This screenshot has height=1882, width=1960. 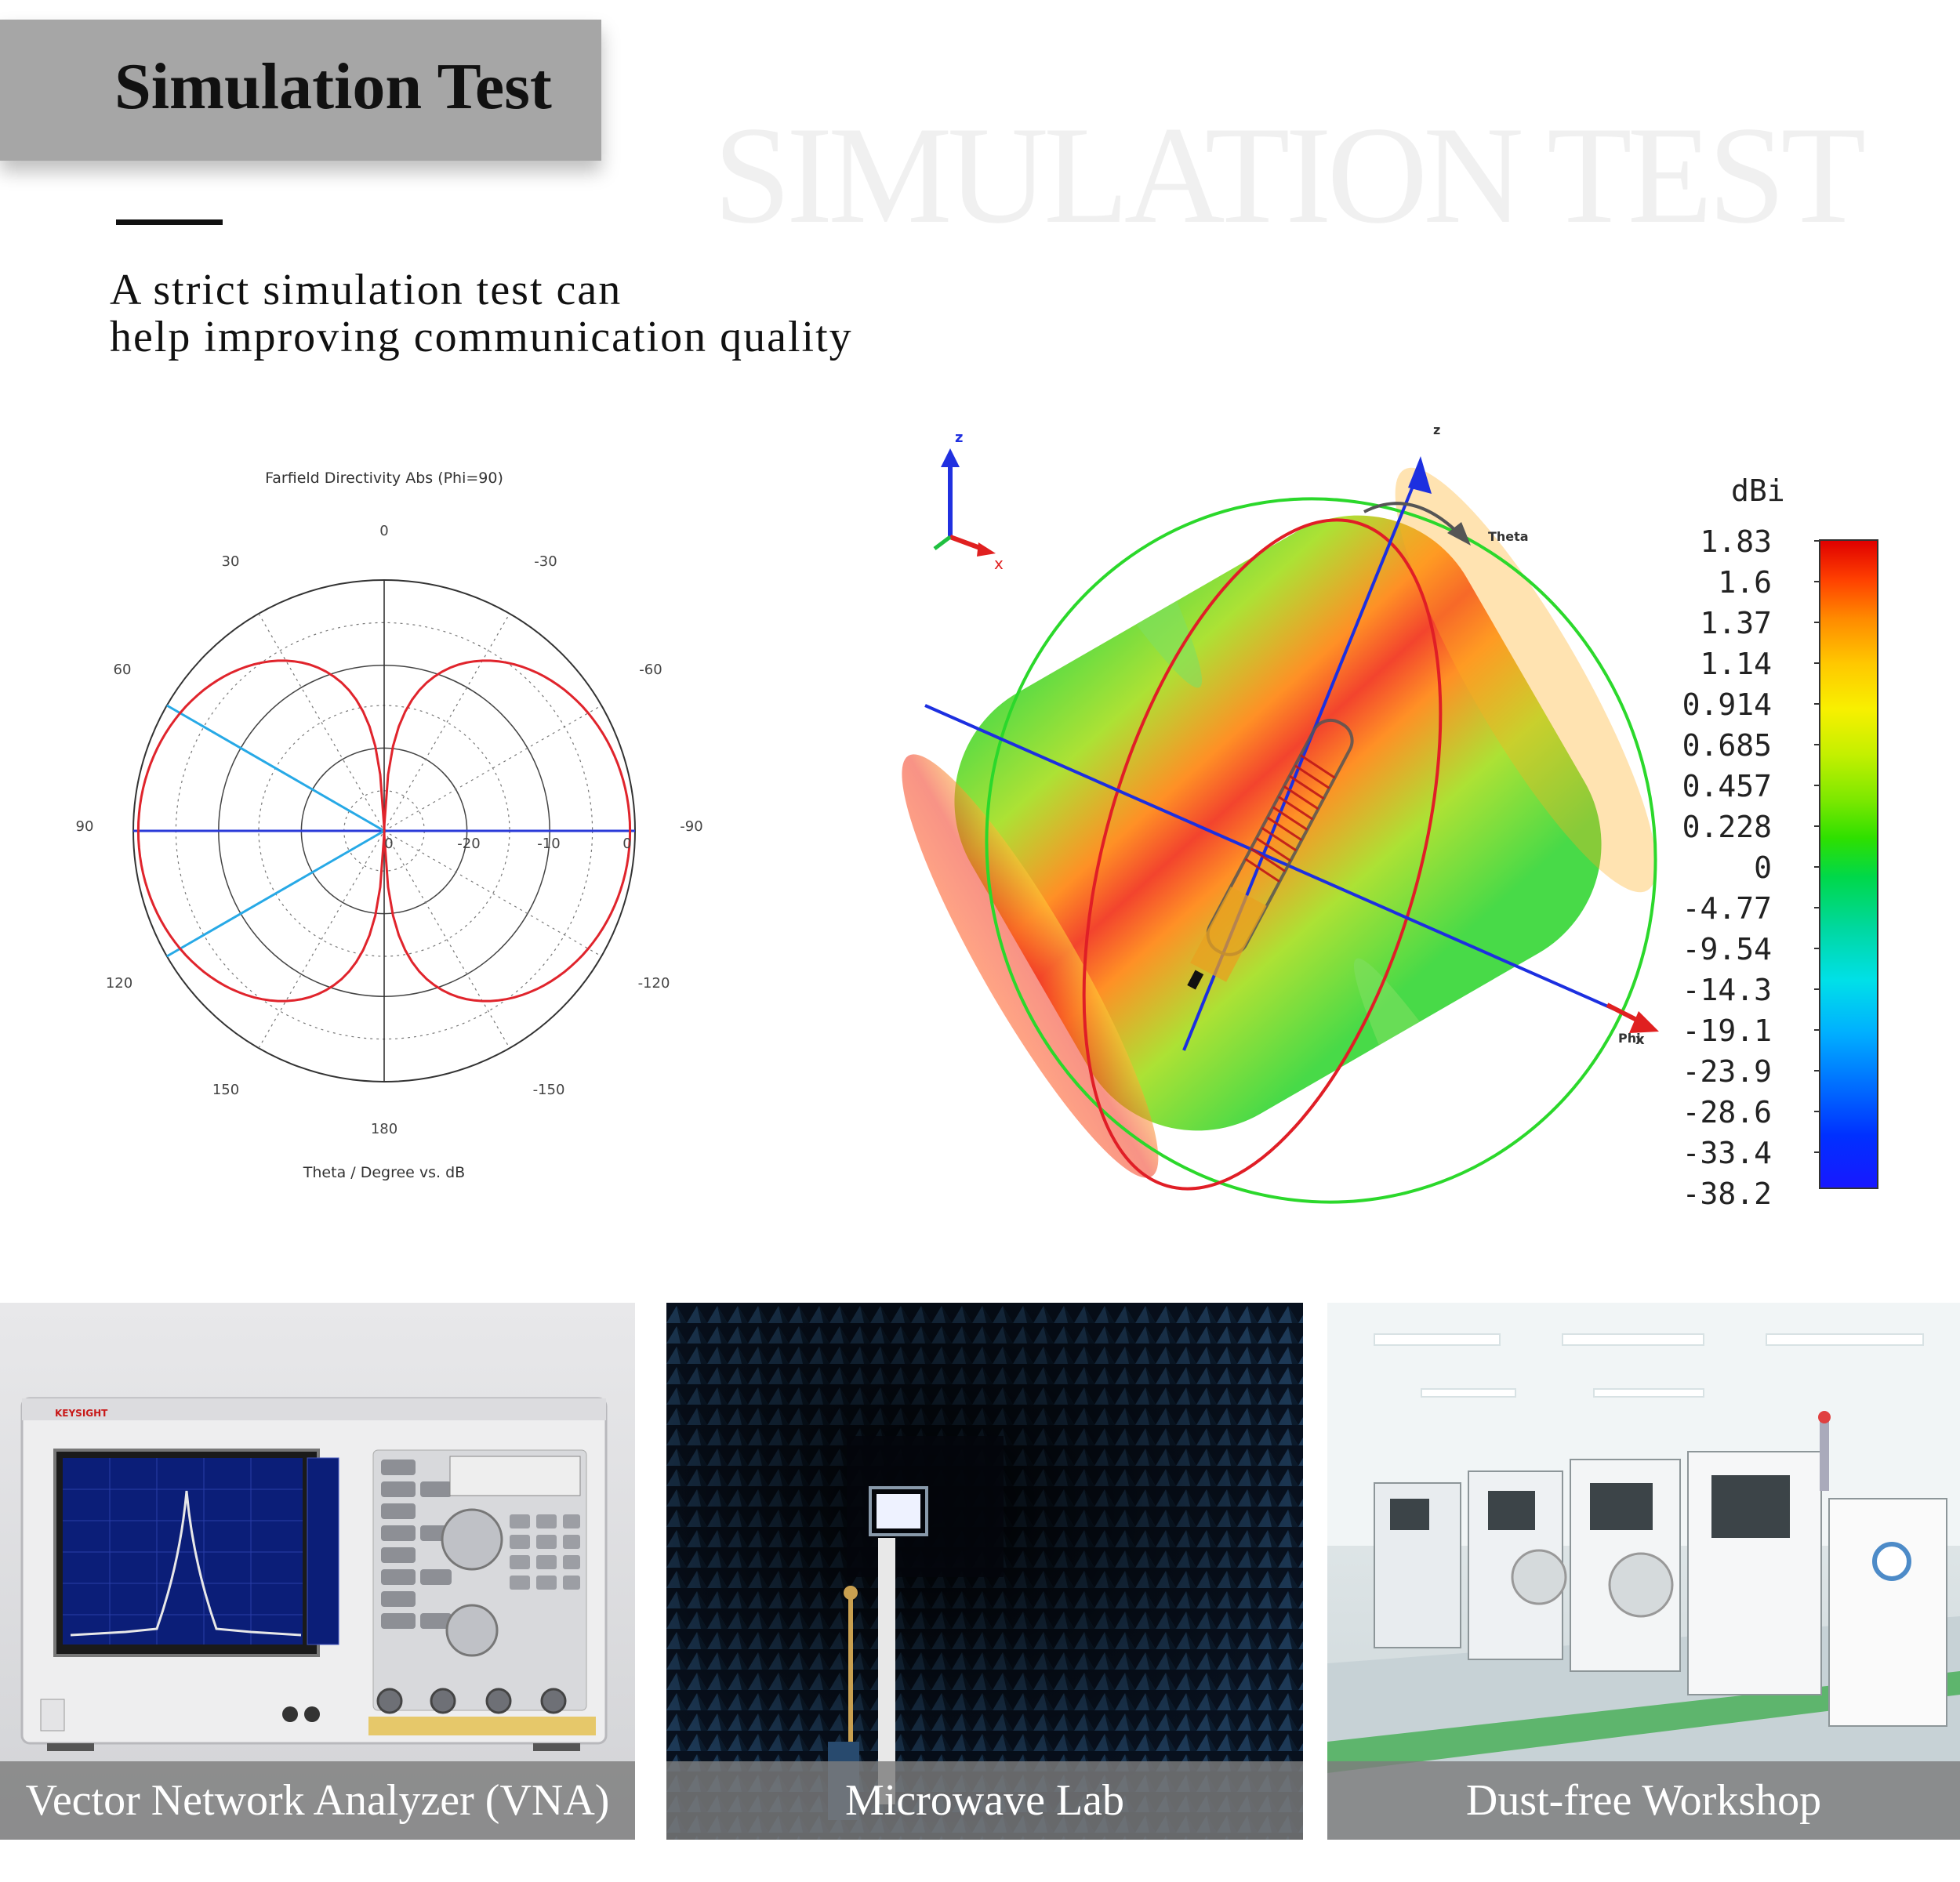 I want to click on radial-label-neg20: -20, so click(x=469, y=844).